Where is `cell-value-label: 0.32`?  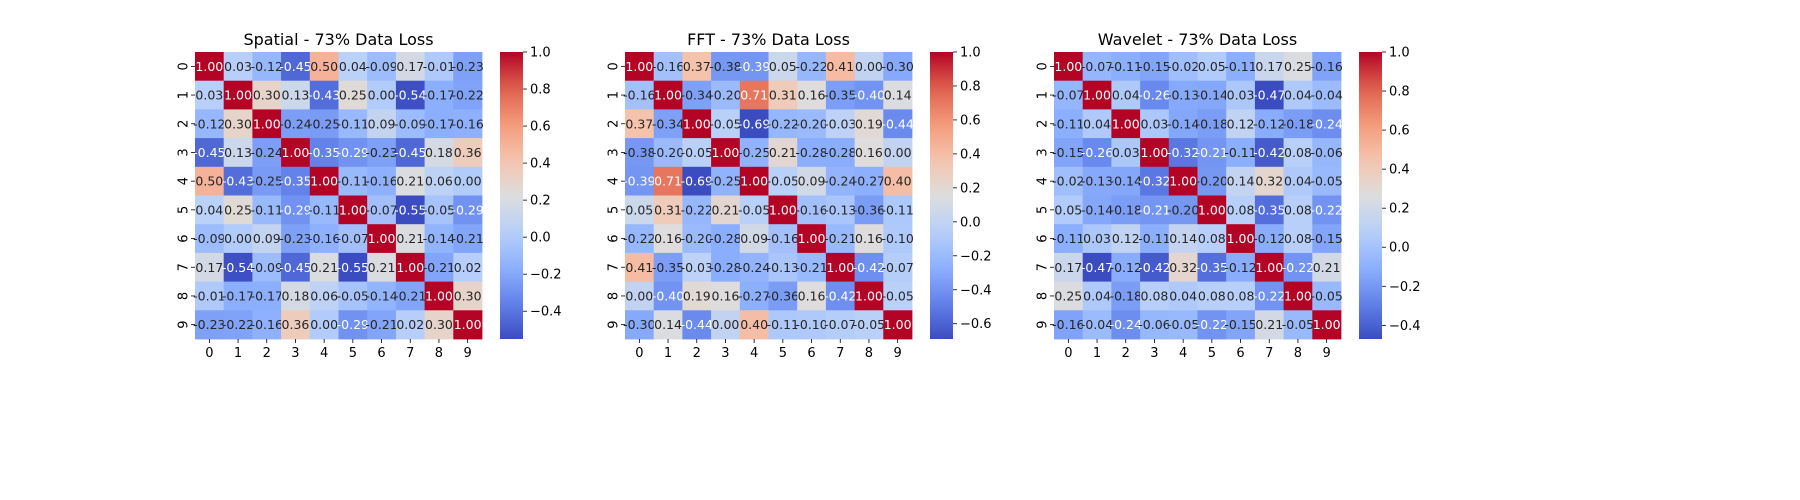 cell-value-label: 0.32 is located at coordinates (1183, 267).